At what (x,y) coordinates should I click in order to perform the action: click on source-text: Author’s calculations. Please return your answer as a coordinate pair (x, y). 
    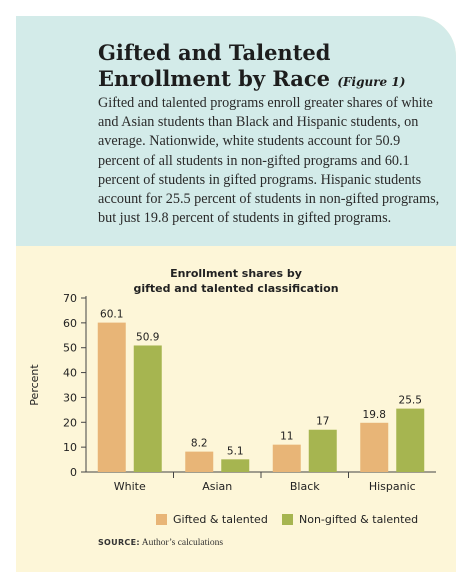
    Looking at the image, I should click on (182, 543).